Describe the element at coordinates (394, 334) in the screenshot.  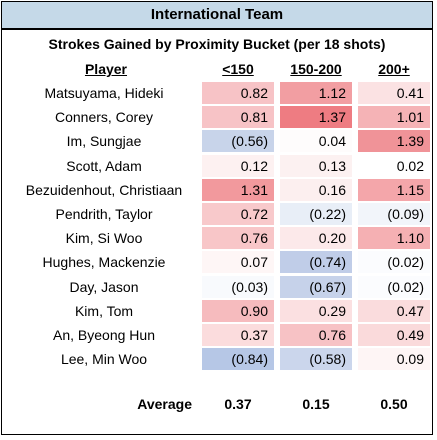
I see `stat-cell: 0.49` at that location.